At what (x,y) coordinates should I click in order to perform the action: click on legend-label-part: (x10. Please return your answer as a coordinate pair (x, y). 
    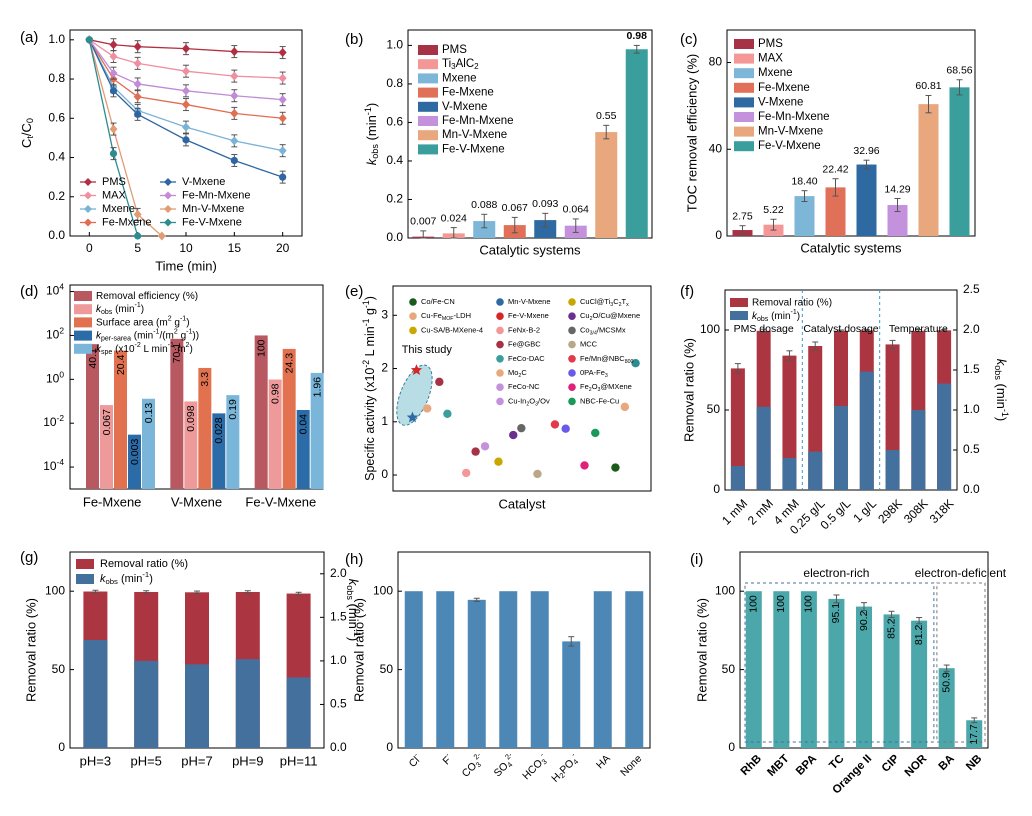
    Looking at the image, I should click on (123, 348).